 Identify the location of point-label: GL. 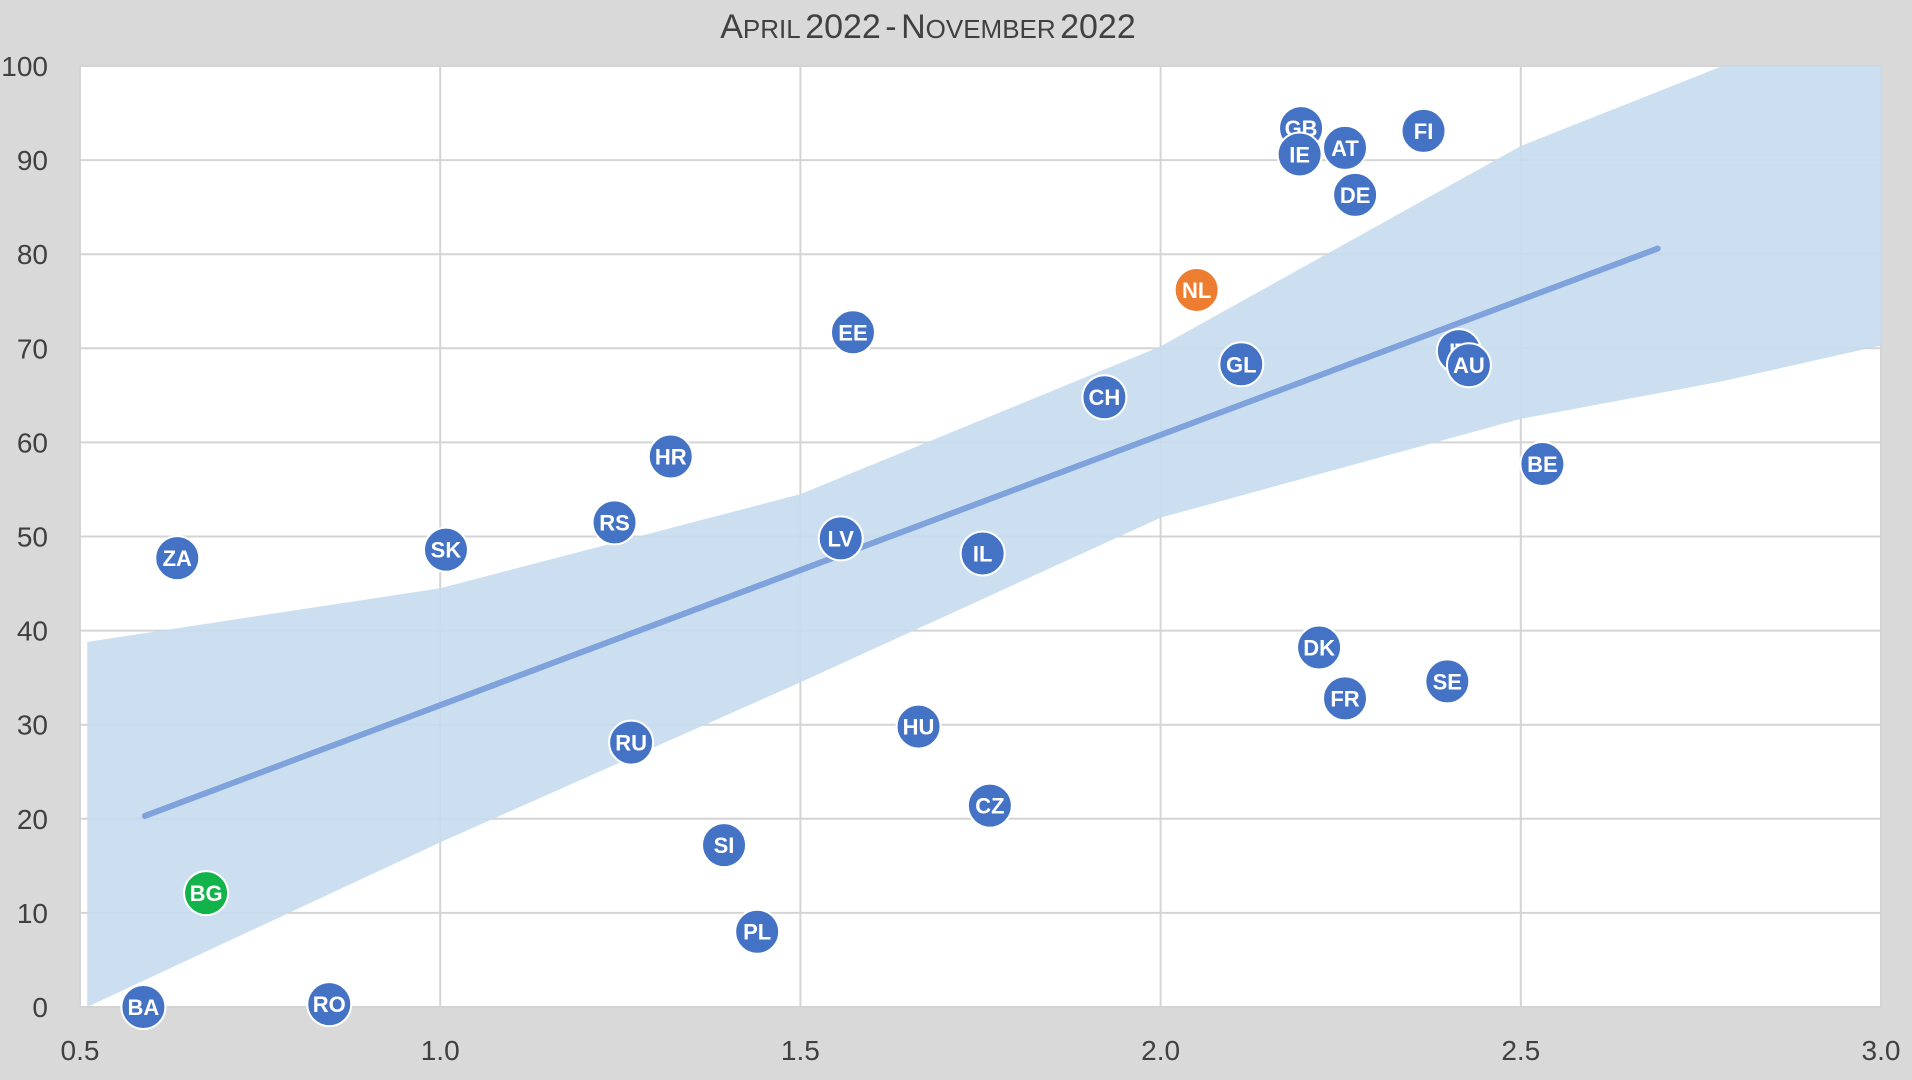
(1241, 364).